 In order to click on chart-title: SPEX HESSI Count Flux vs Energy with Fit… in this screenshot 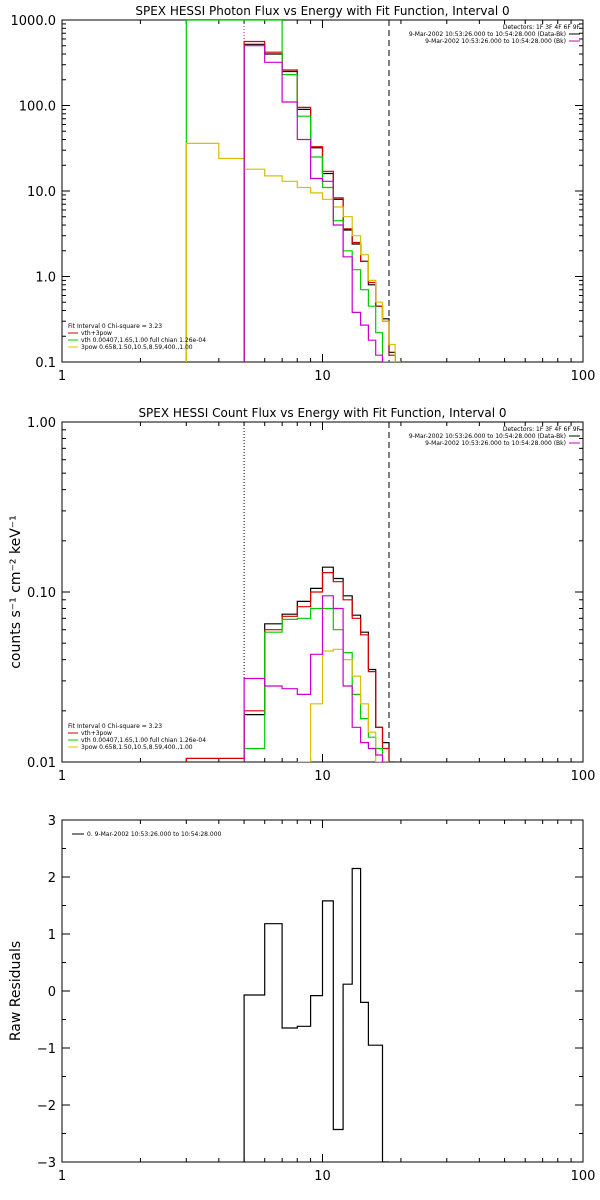, I will do `click(322, 413)`.